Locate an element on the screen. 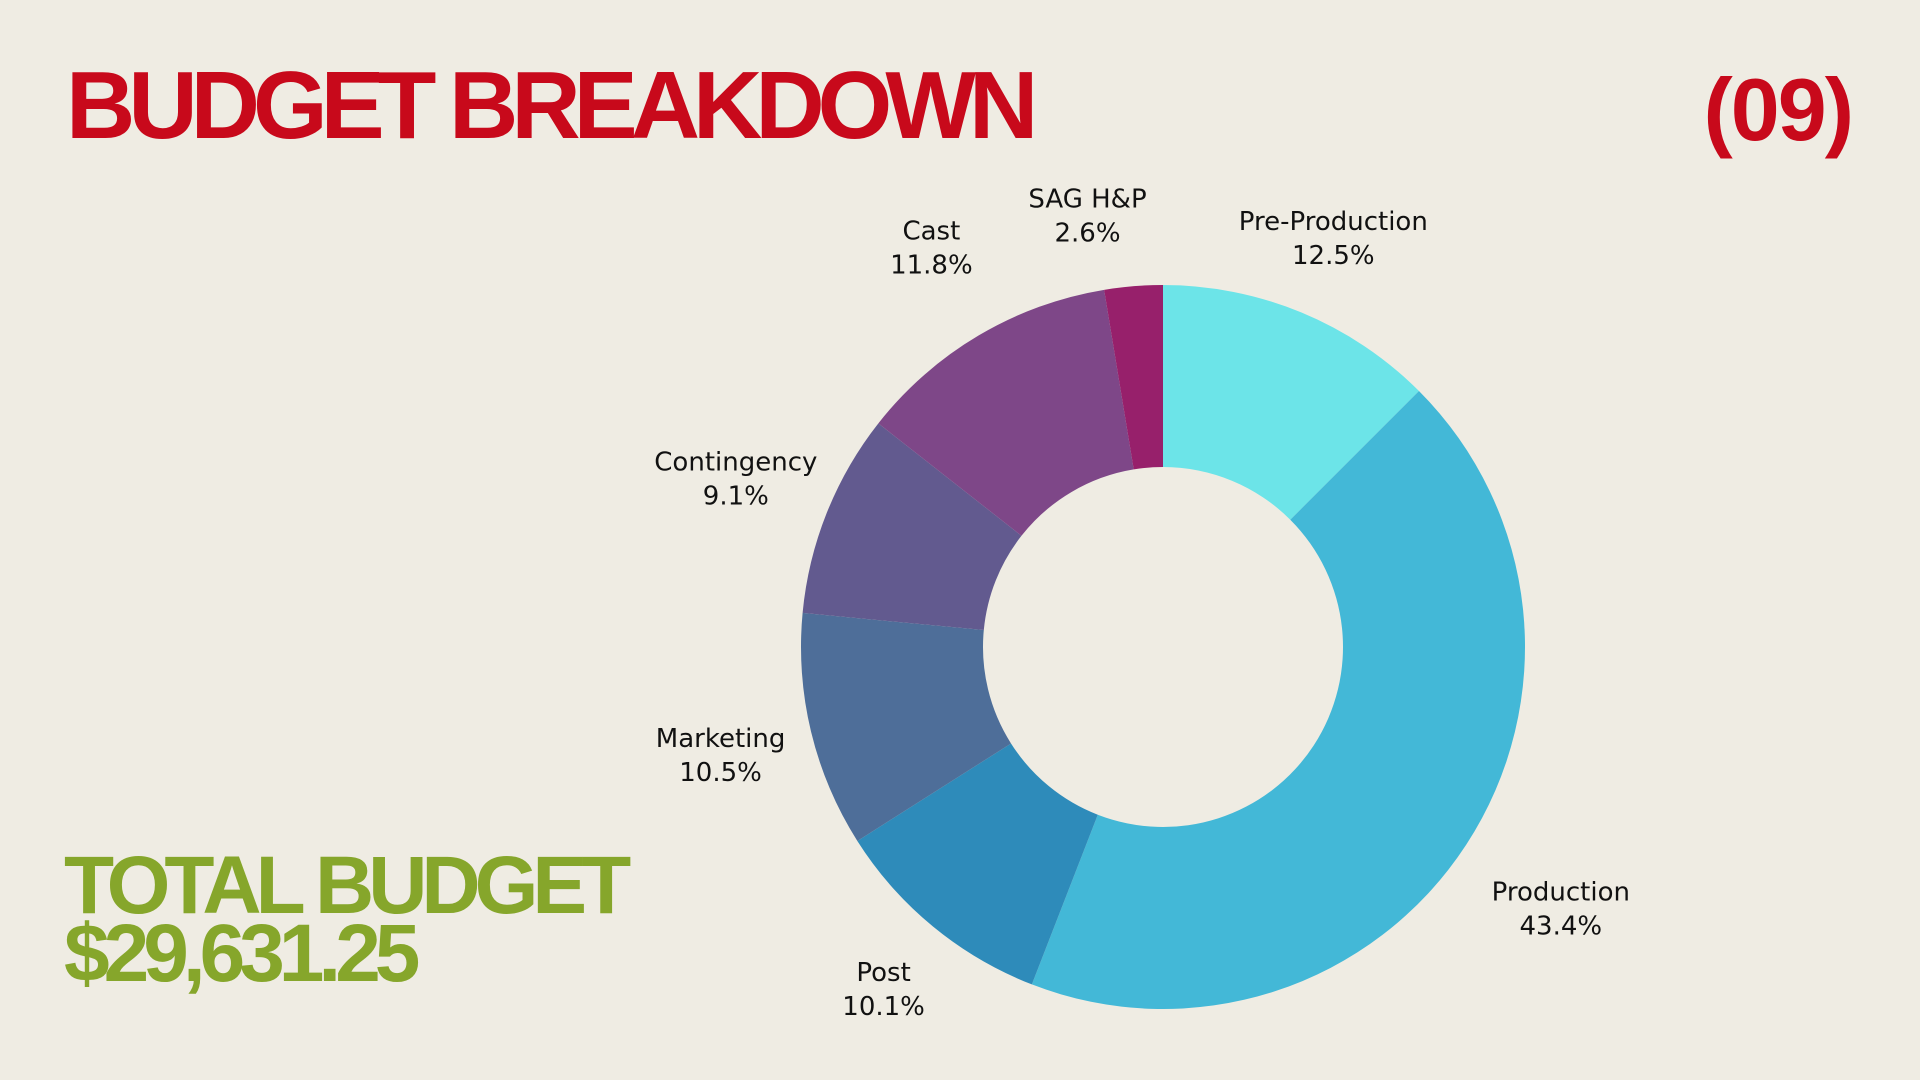 This screenshot has width=1920, height=1080. total-budget: TOTAL BUDGET $29,631.25 is located at coordinates (347, 919).